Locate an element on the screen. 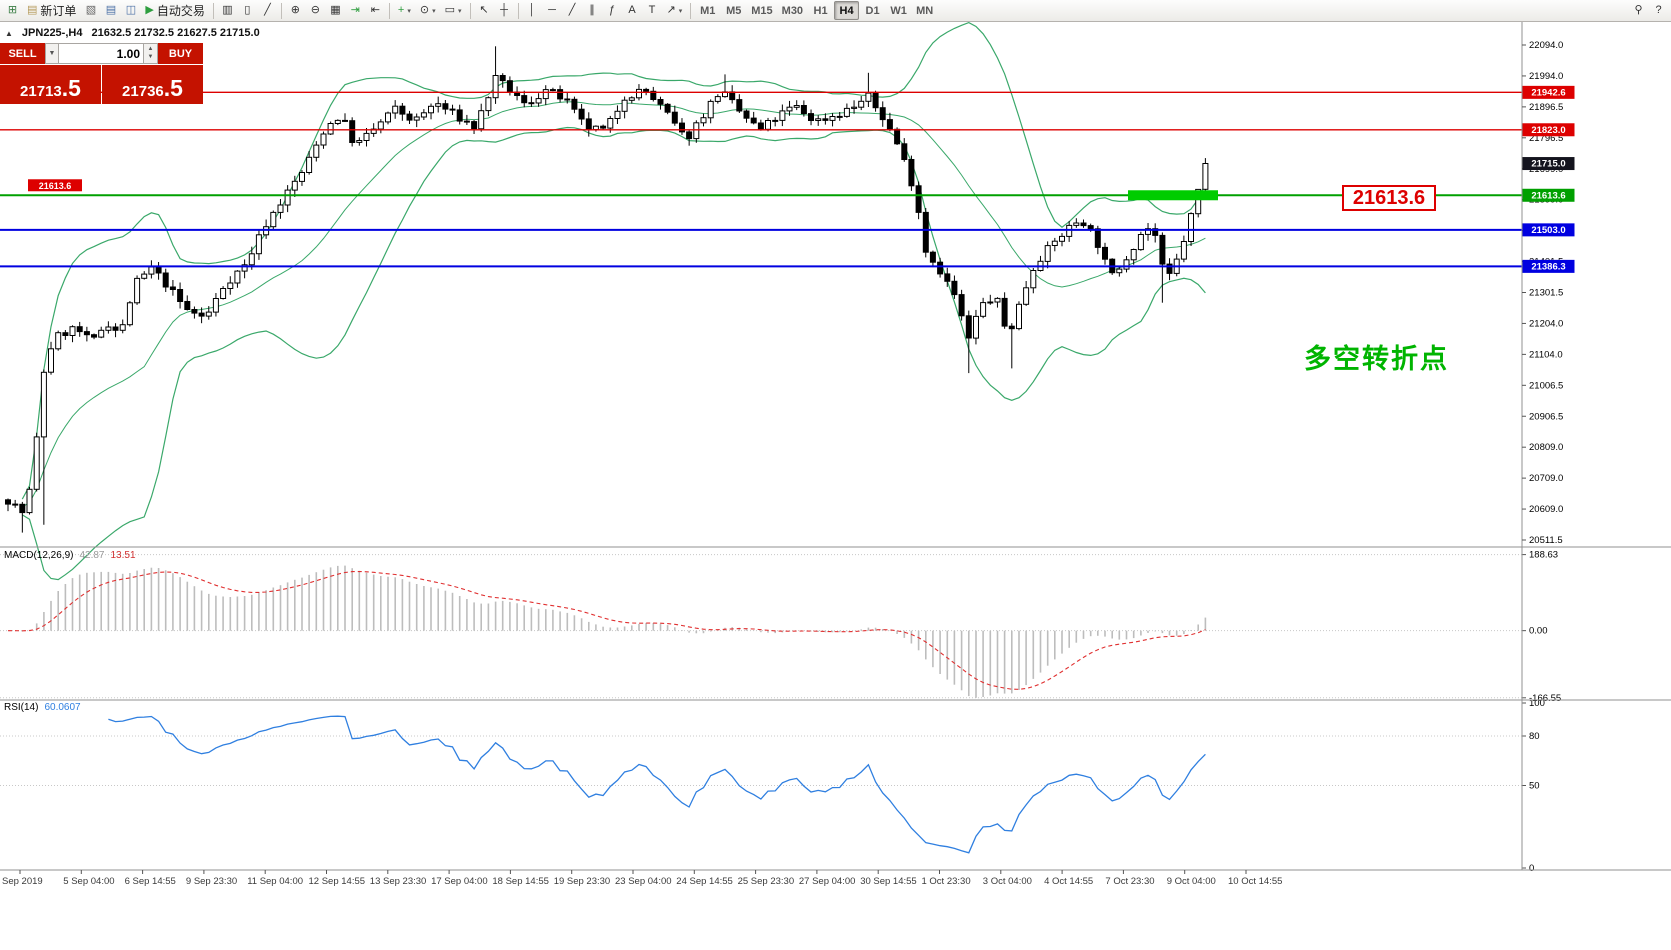 The image size is (1671, 950). svg-text: 21715.0 is located at coordinates (1548, 164).